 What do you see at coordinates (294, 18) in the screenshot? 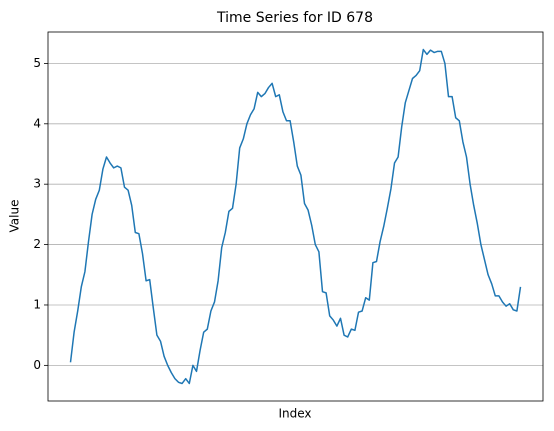
I see `chart-title: Time Series for ID 678` at bounding box center [294, 18].